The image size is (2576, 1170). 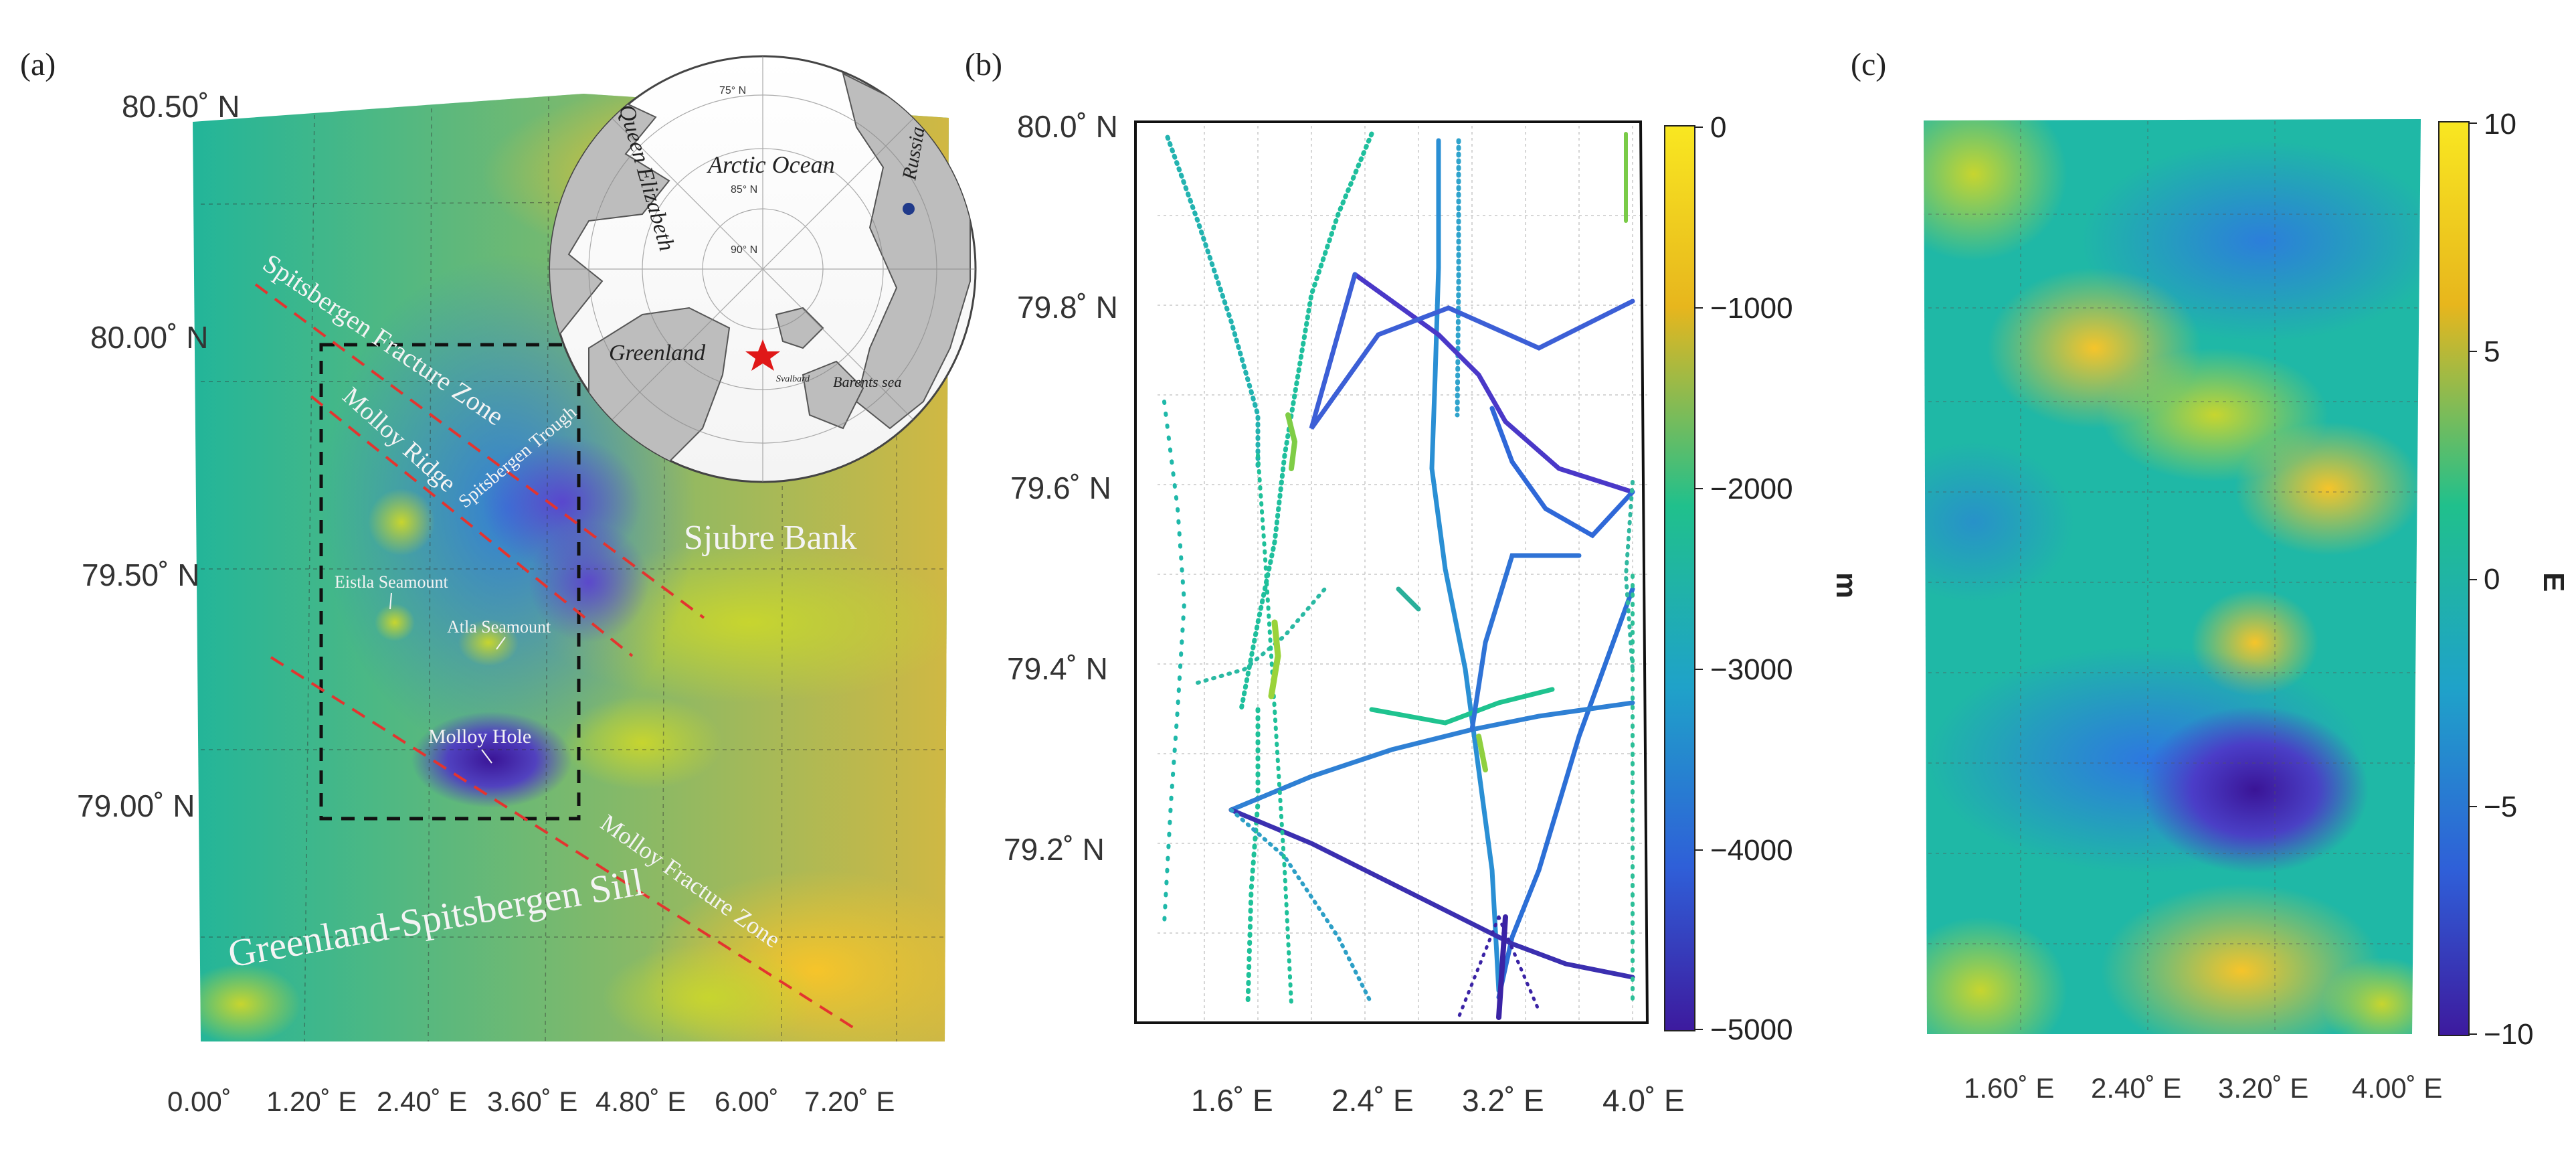 What do you see at coordinates (38, 64) in the screenshot?
I see `panel-a-label: (a)` at bounding box center [38, 64].